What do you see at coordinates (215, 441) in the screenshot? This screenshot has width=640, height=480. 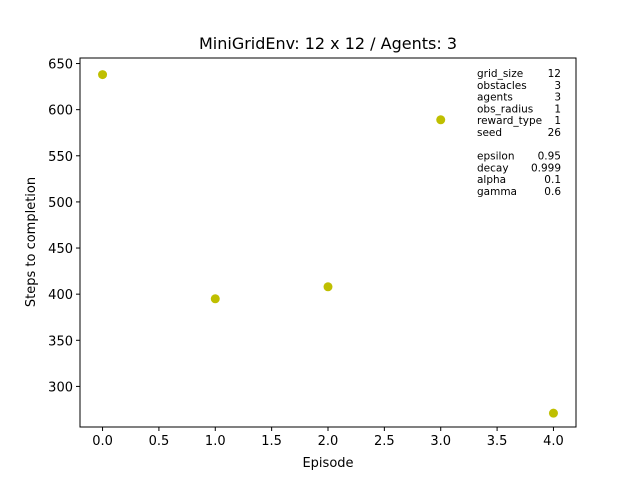 I see `x-tick-label: 1.0` at bounding box center [215, 441].